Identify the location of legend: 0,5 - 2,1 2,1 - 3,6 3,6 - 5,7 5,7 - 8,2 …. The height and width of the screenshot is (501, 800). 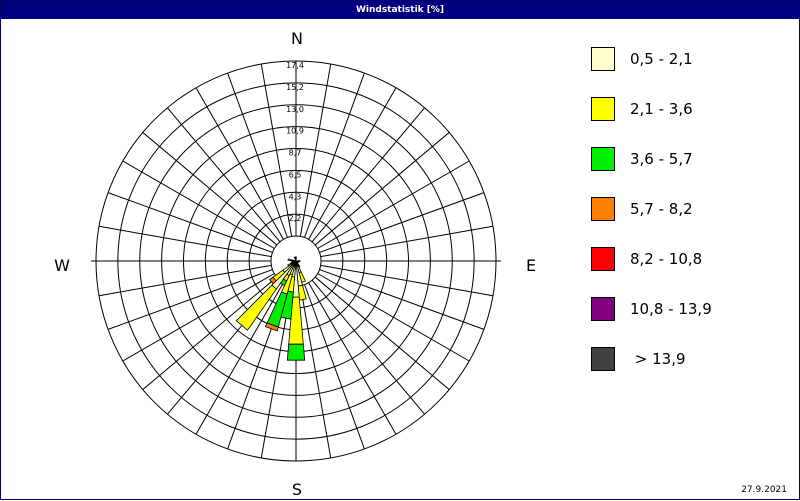
(651, 220).